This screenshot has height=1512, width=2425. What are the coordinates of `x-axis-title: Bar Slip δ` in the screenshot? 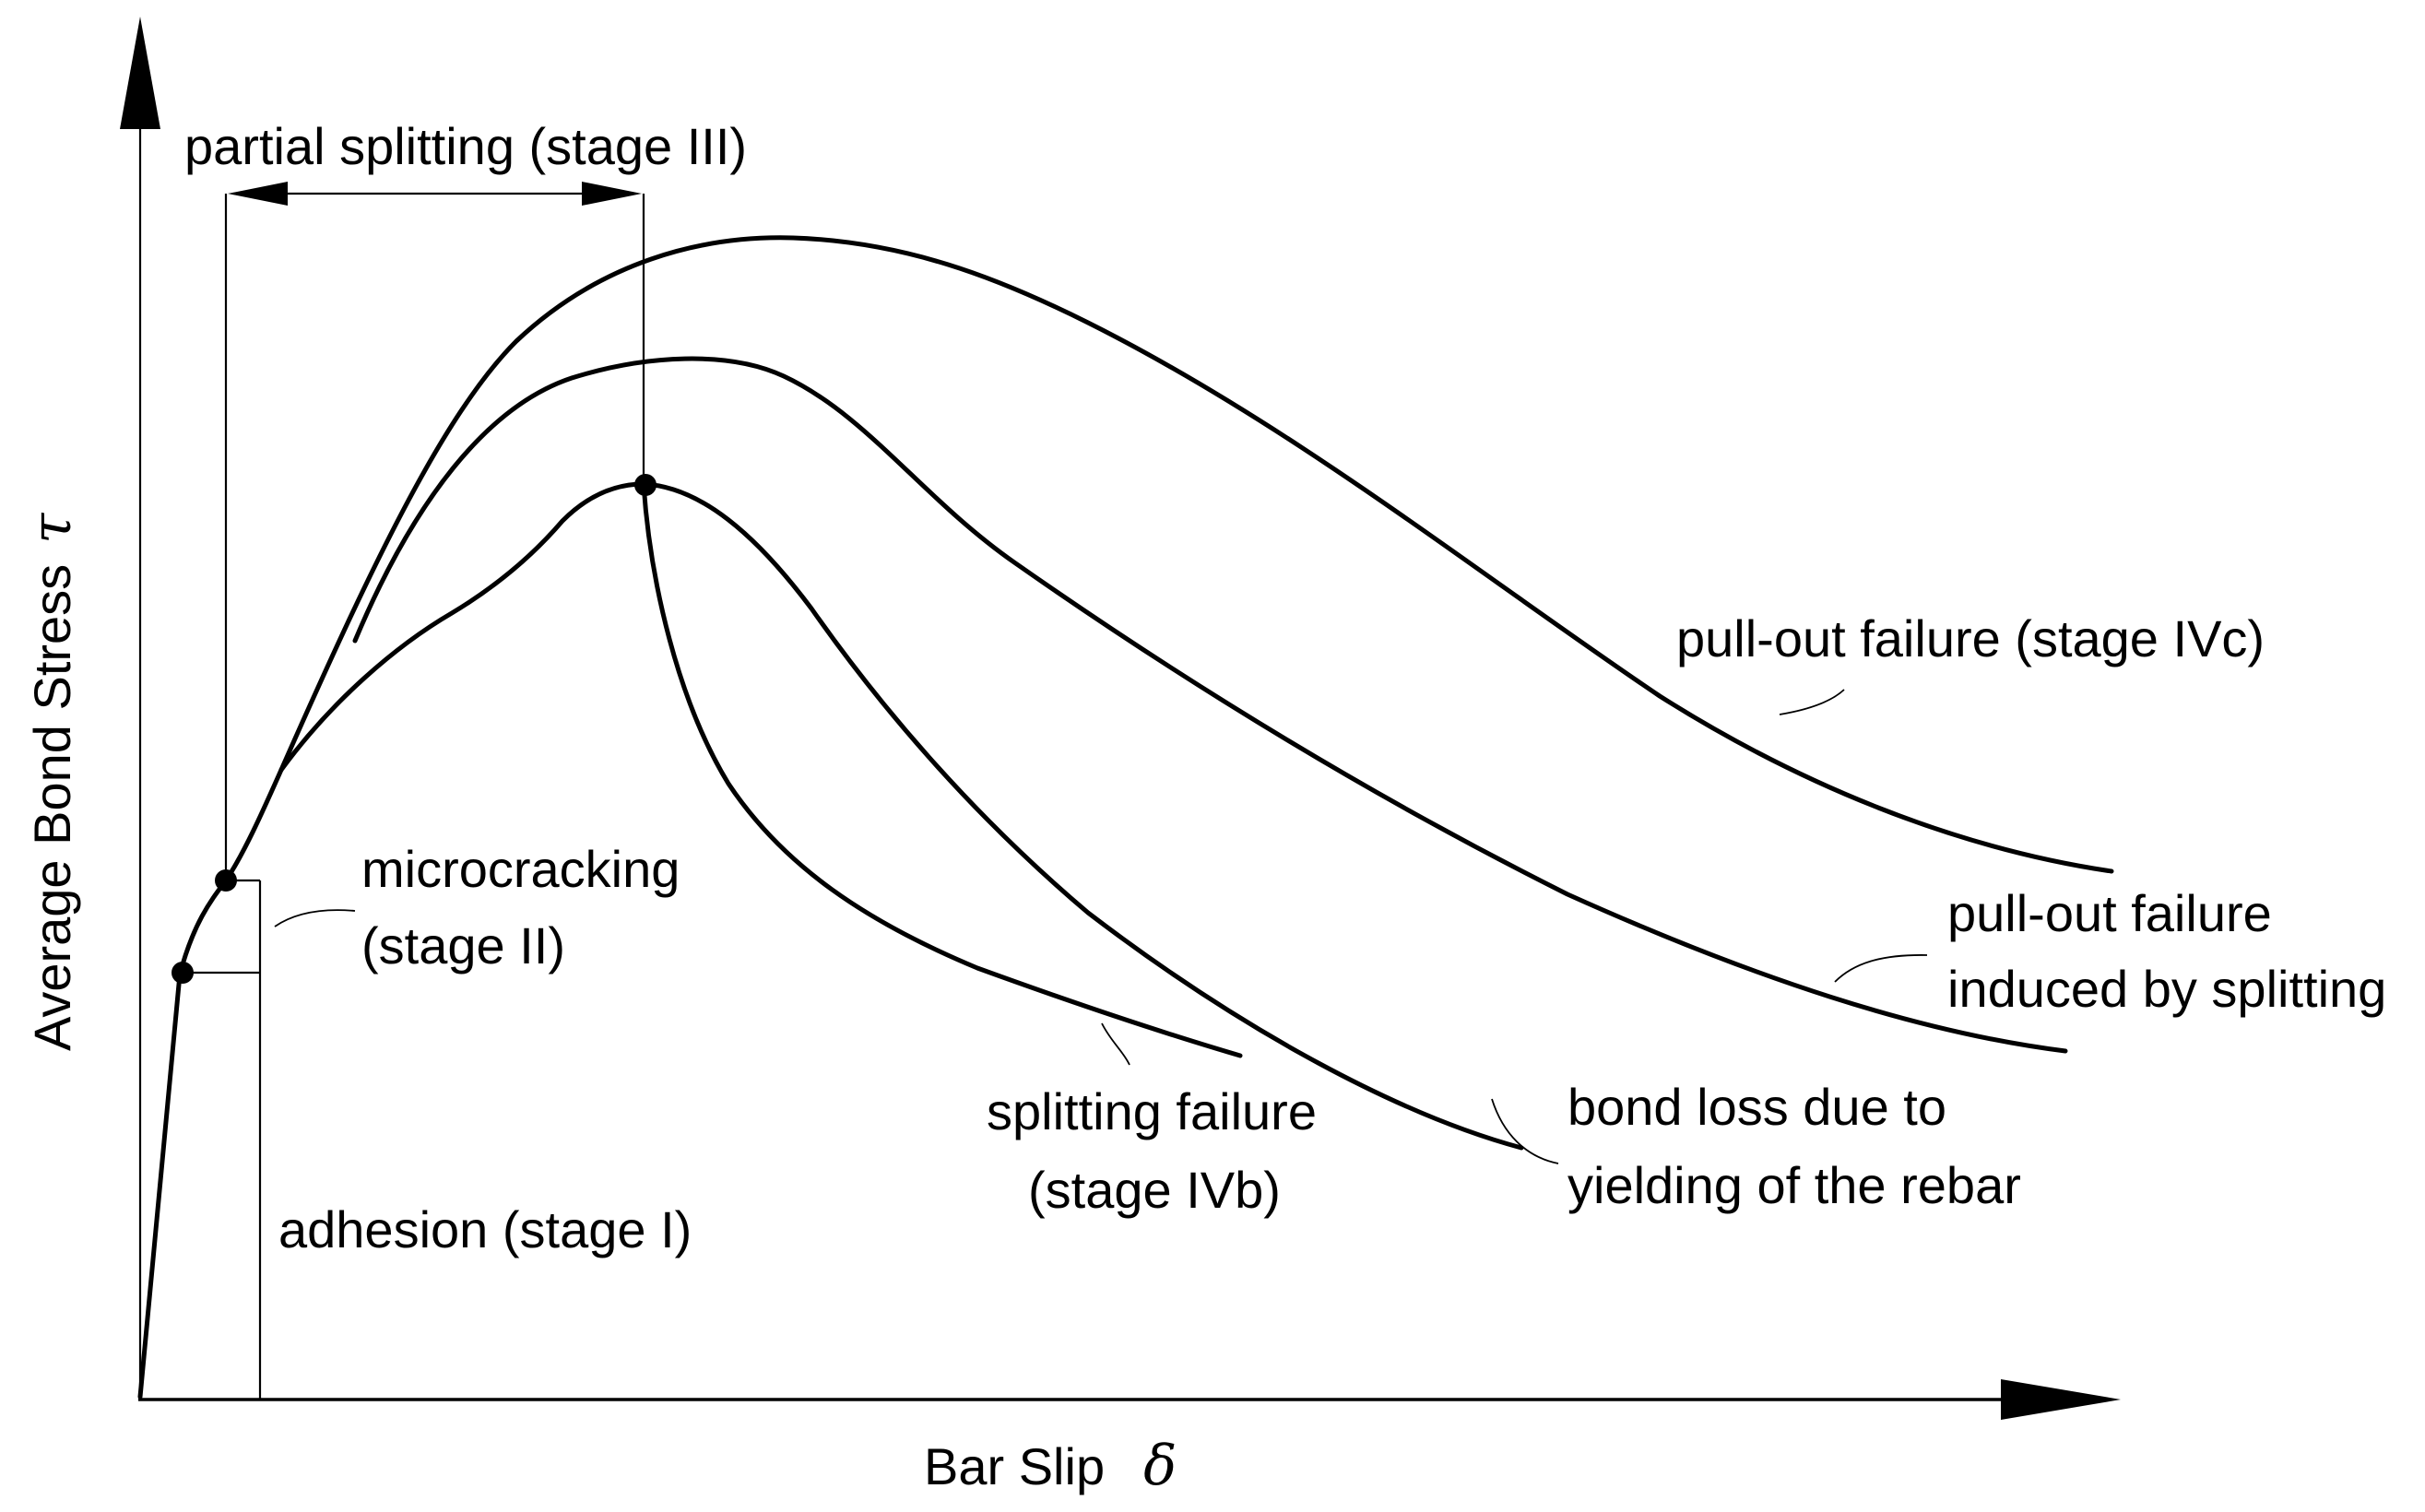 It's located at (1050, 1466).